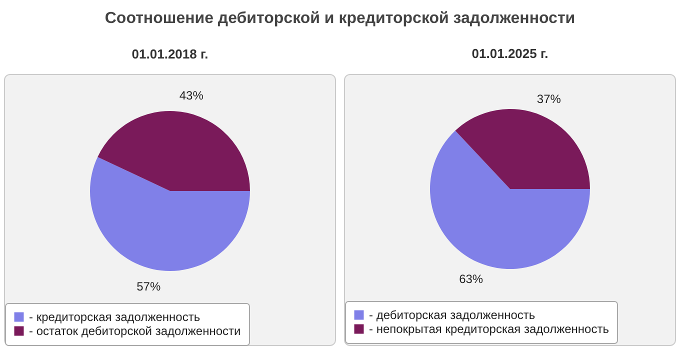 The image size is (680, 350). What do you see at coordinates (471, 279) in the screenshot?
I see `data-label: 63%` at bounding box center [471, 279].